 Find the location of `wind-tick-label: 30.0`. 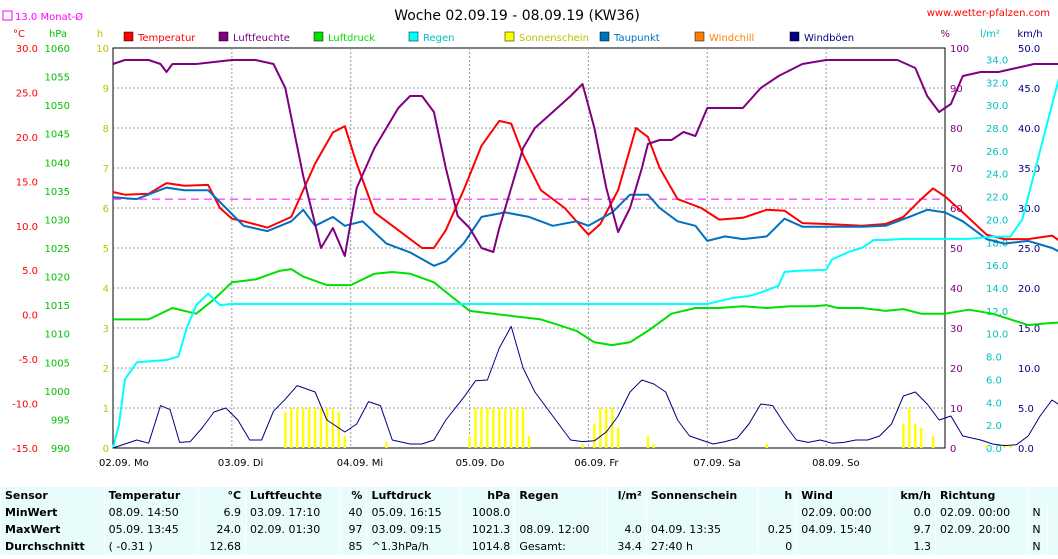

wind-tick-label: 30.0 is located at coordinates (1029, 209).